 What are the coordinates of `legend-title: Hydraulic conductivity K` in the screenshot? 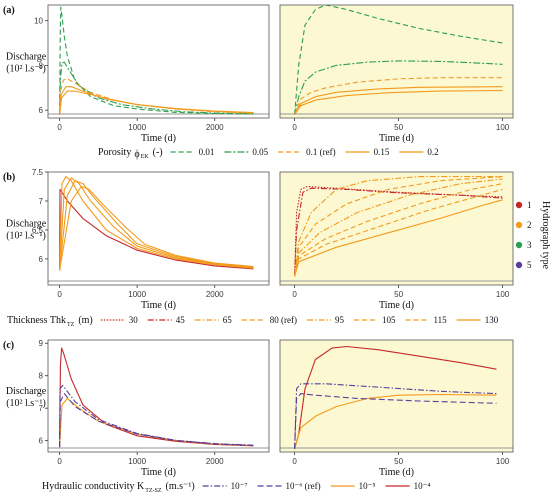 It's located at (93, 486).